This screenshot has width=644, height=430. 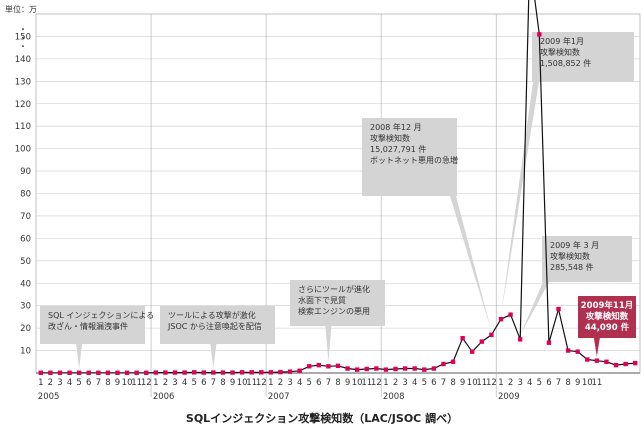 I want to click on annotation-text: JSOC から注意喚起を配信, so click(x=214, y=326).